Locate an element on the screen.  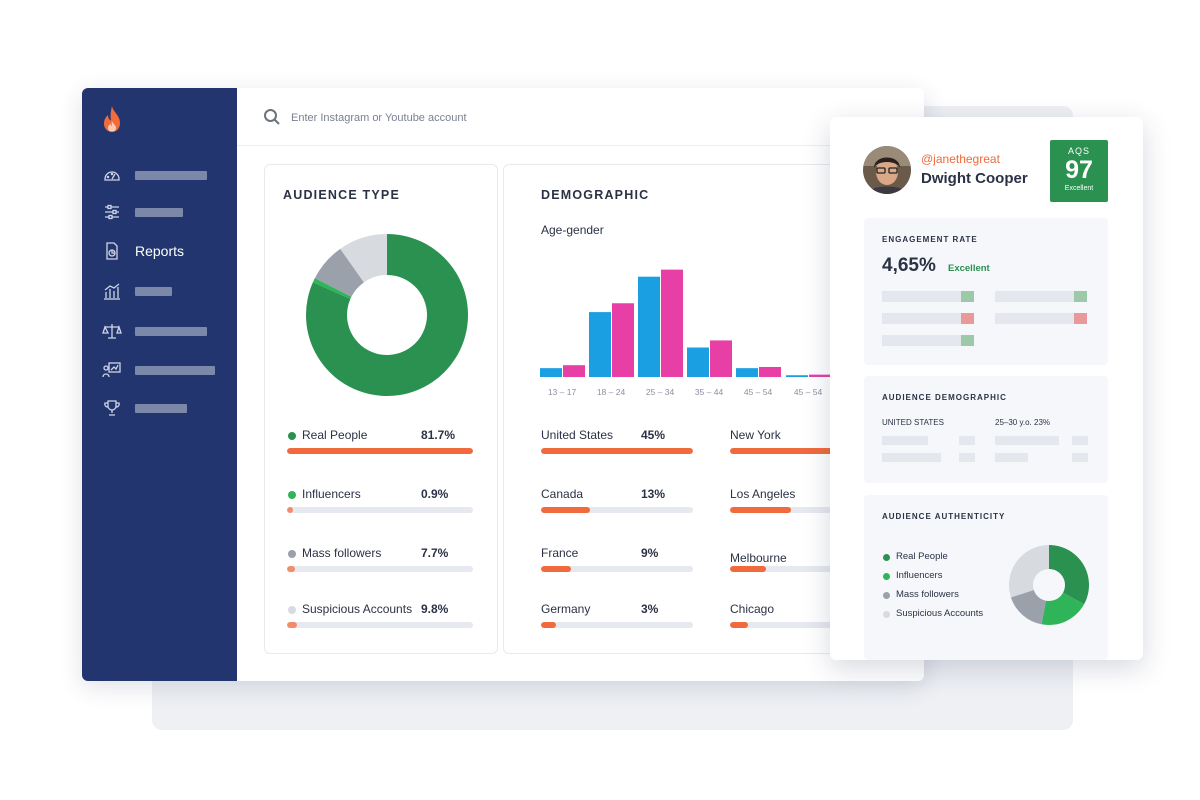
profile-handle: @janethegreat is located at coordinates (960, 159).